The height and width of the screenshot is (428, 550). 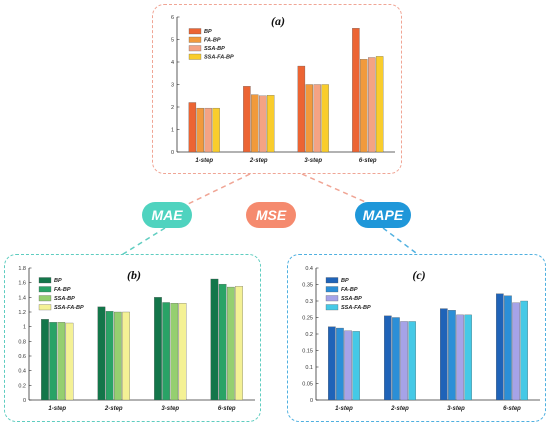 I want to click on mse-badge: MSE, so click(x=271, y=215).